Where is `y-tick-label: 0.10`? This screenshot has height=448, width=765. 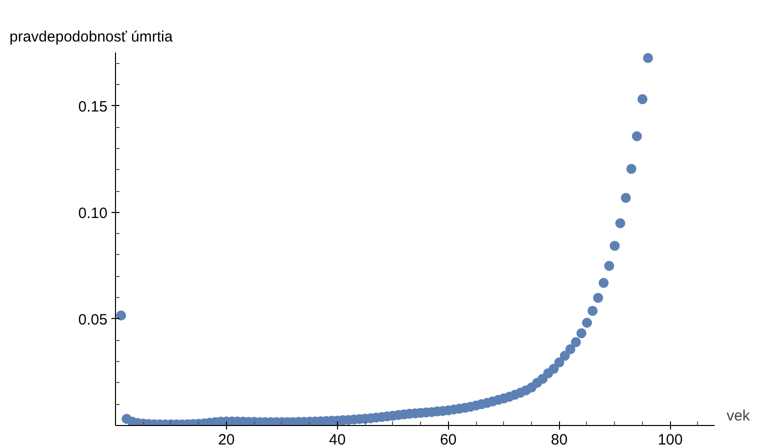
y-tick-label: 0.10 is located at coordinates (93, 213).